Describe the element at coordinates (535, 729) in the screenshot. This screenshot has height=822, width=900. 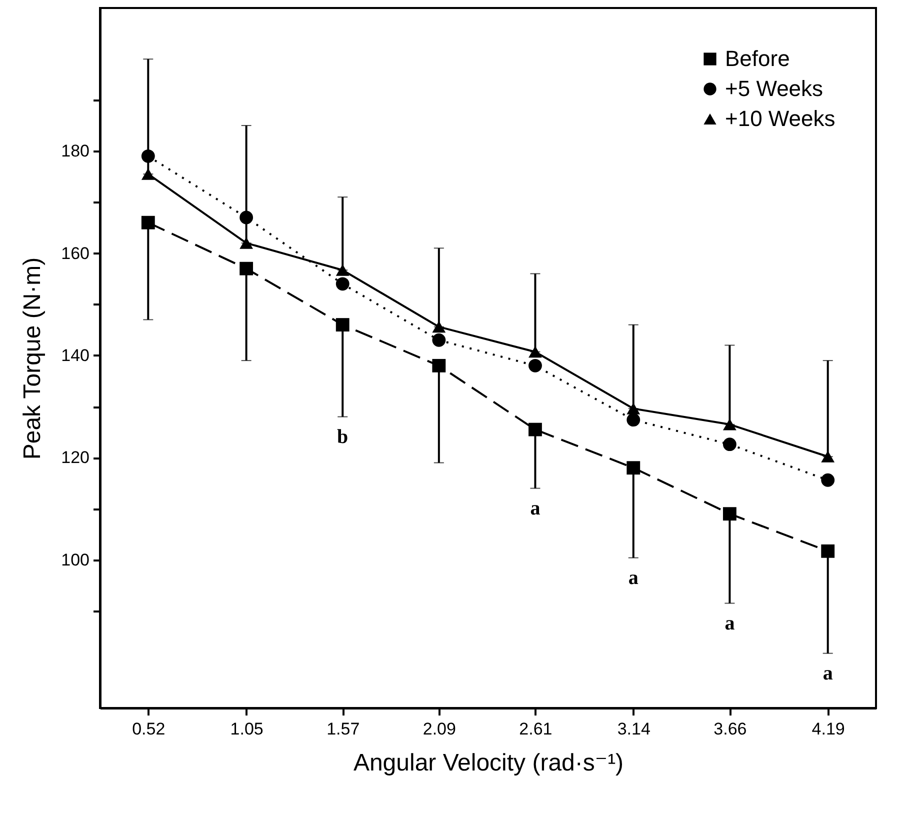
I see `x-tick-label: 2.61` at that location.